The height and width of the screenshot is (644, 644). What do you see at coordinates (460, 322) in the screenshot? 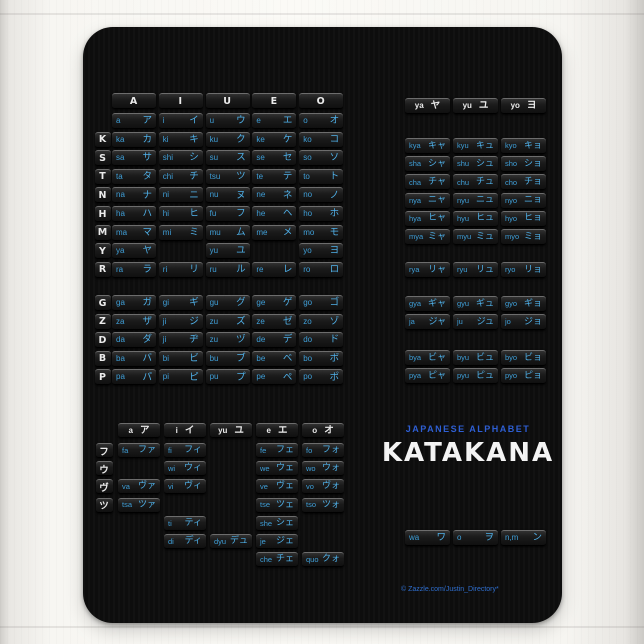
I see `romaji-label: ju` at bounding box center [460, 322].